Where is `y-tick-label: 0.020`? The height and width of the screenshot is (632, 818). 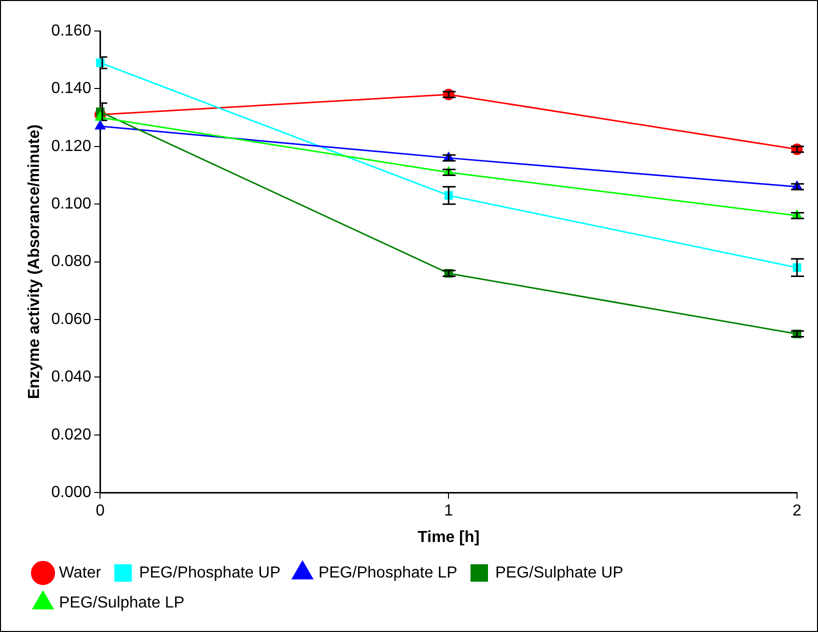 y-tick-label: 0.020 is located at coordinates (71, 435).